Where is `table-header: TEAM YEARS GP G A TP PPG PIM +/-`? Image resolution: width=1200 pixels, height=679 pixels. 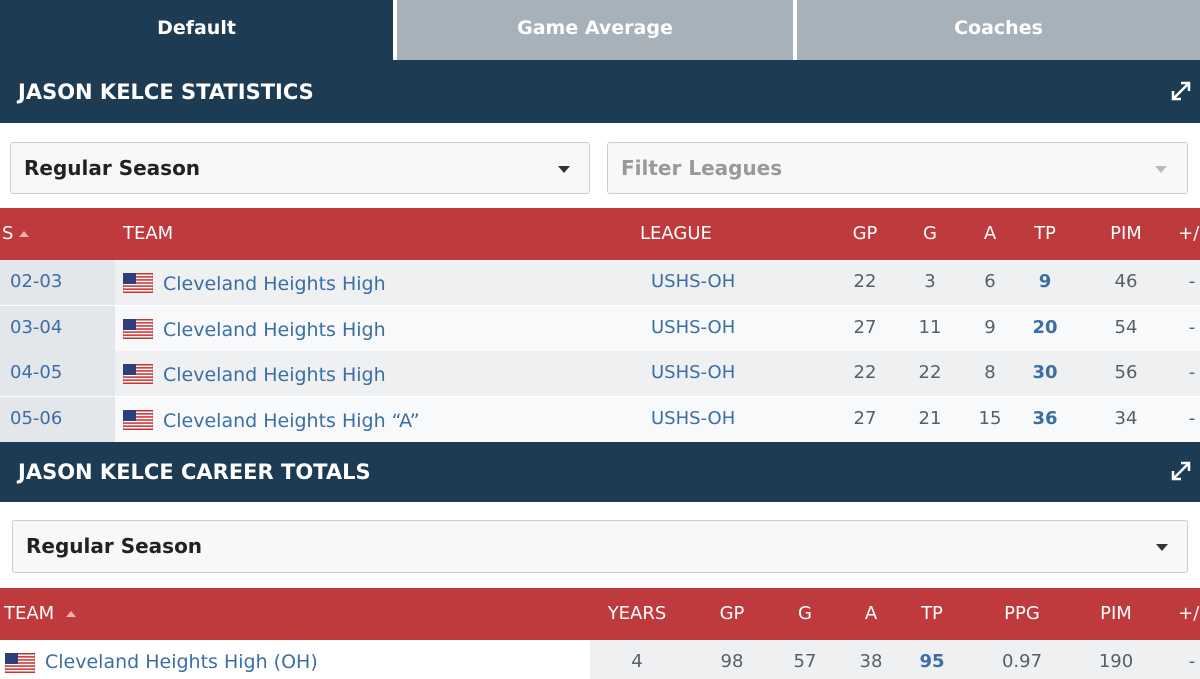 table-header: TEAM YEARS GP G A TP PPG PIM +/- is located at coordinates (600, 614).